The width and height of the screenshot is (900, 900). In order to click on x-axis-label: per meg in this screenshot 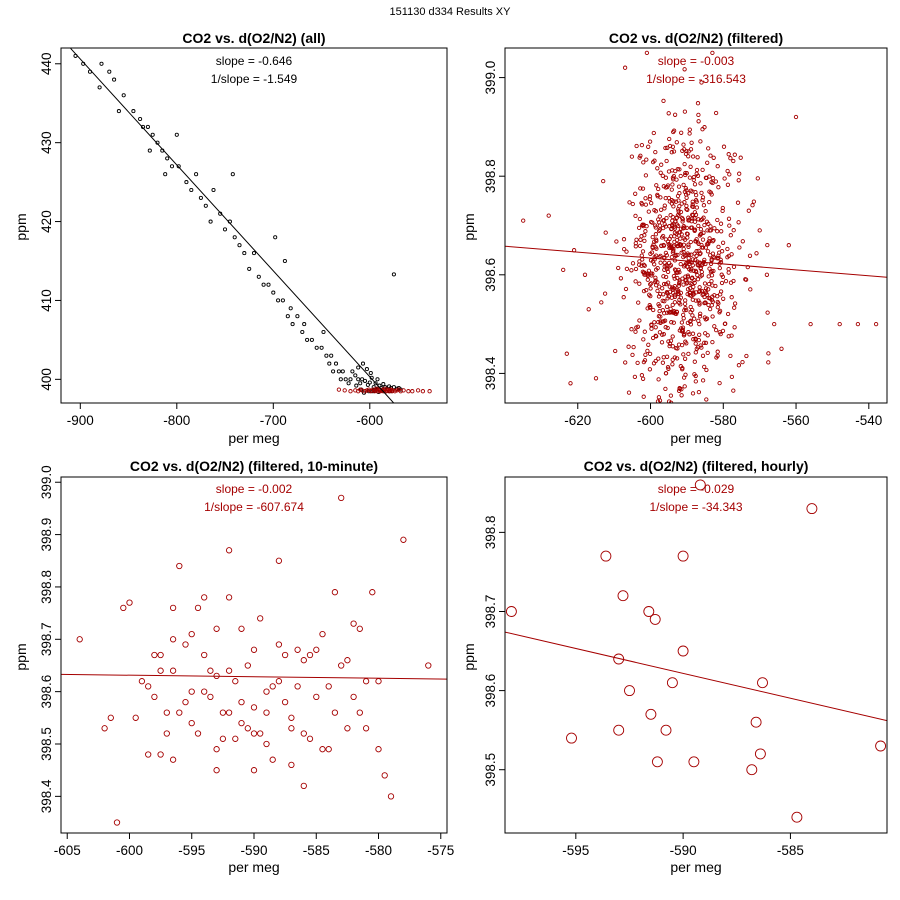, I will do `click(253, 867)`.